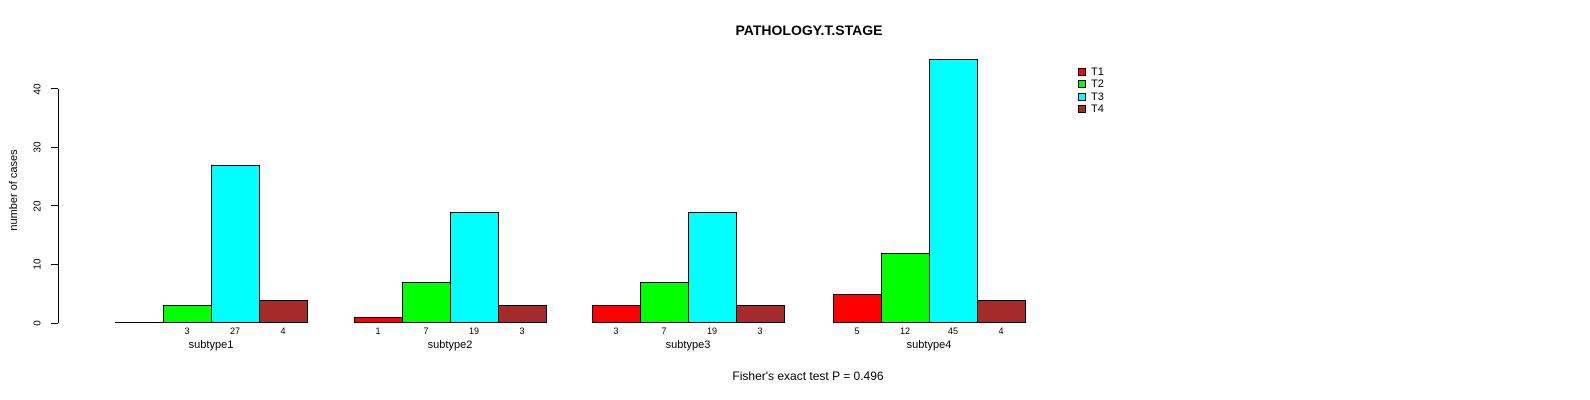 The height and width of the screenshot is (400, 1590). I want to click on y-tick-label: 40, so click(38, 89).